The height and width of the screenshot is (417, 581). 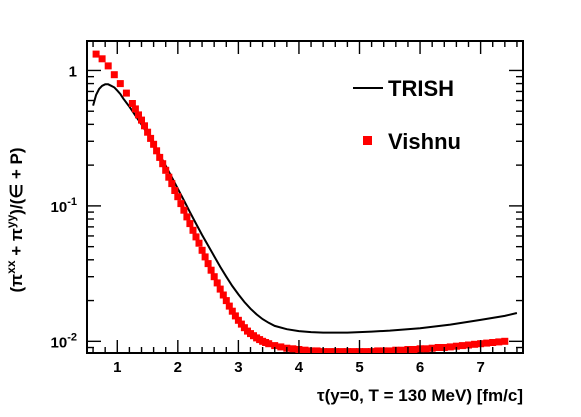 I want to click on y-tick-label-base: 1, so click(x=73, y=71).